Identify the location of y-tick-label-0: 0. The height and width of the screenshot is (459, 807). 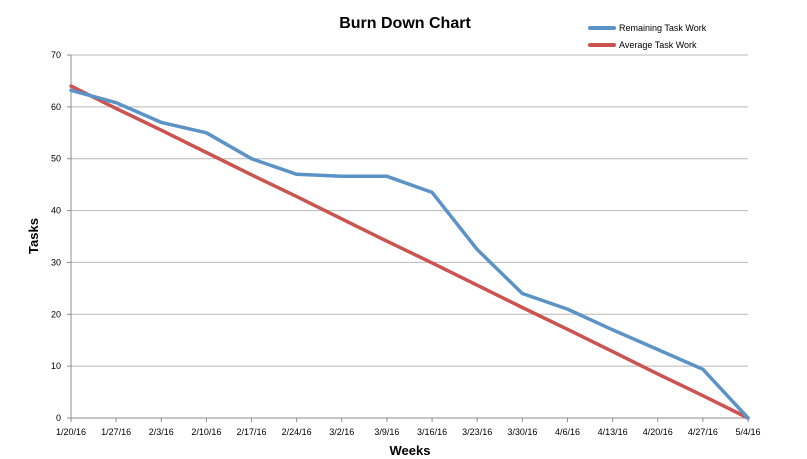
(58, 418).